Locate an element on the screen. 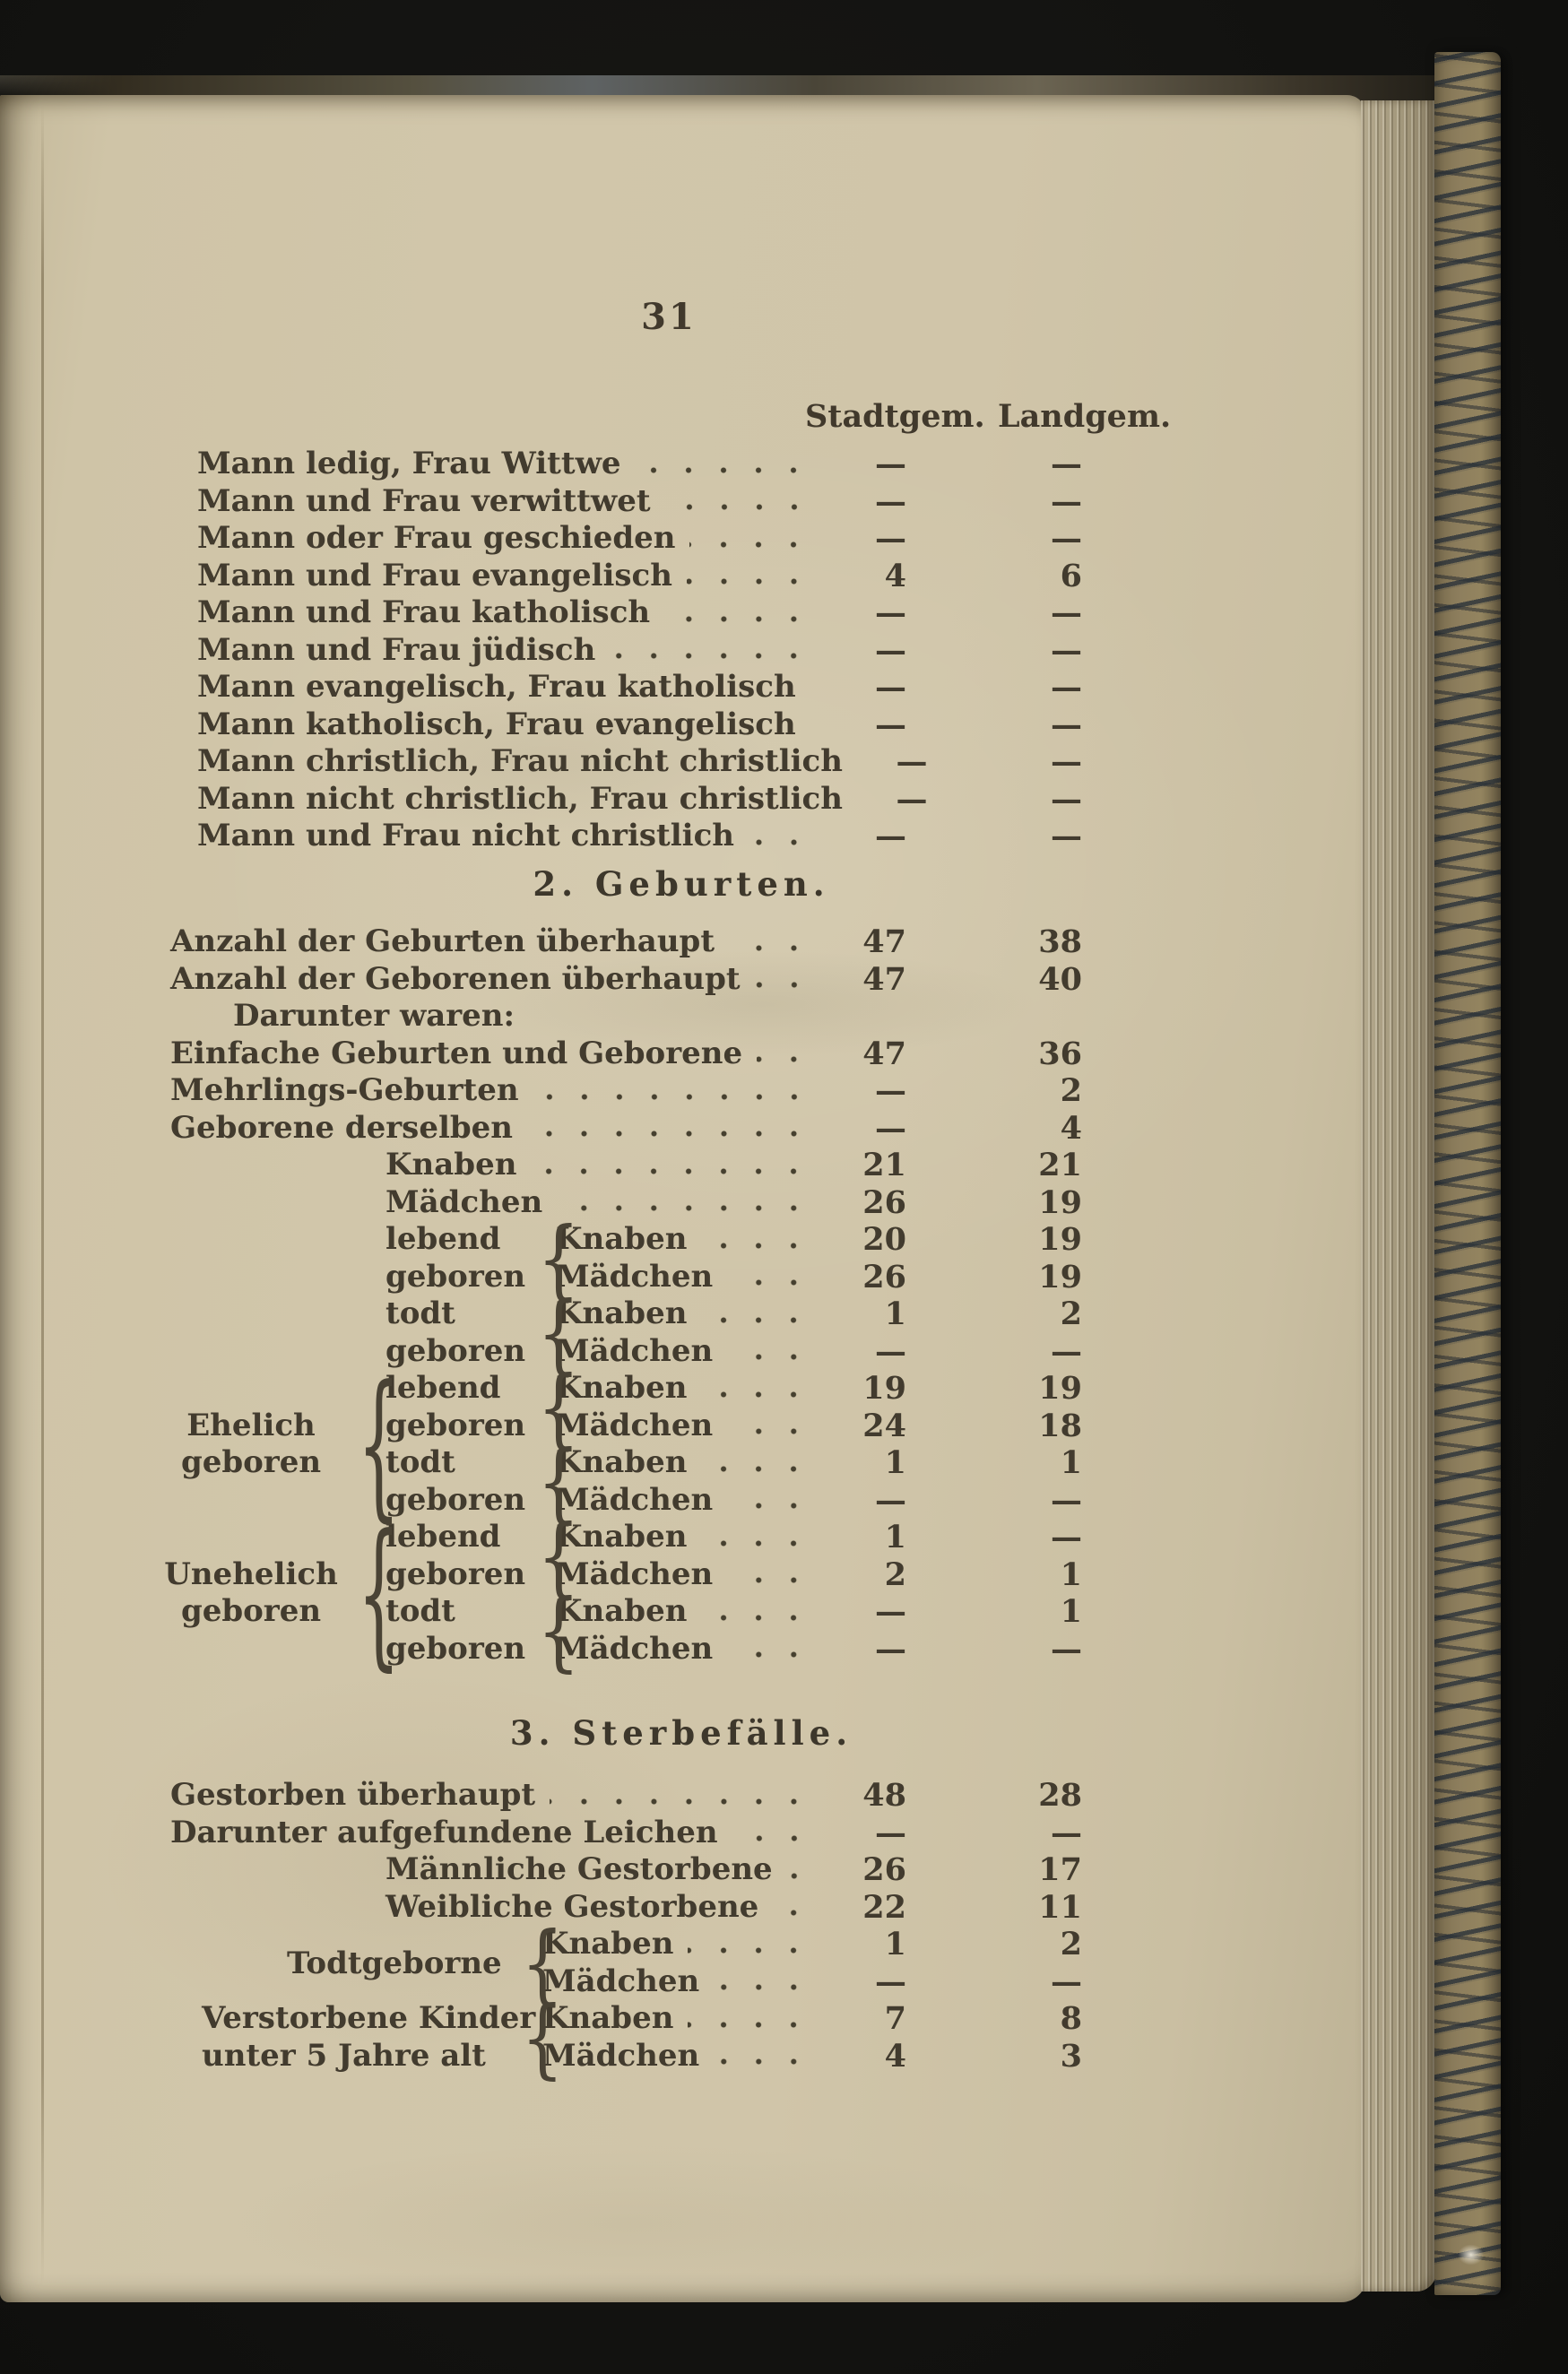 The width and height of the screenshot is (1568, 2374). table-row: Darunter aufgefundene Leichen — — is located at coordinates (651, 1832).